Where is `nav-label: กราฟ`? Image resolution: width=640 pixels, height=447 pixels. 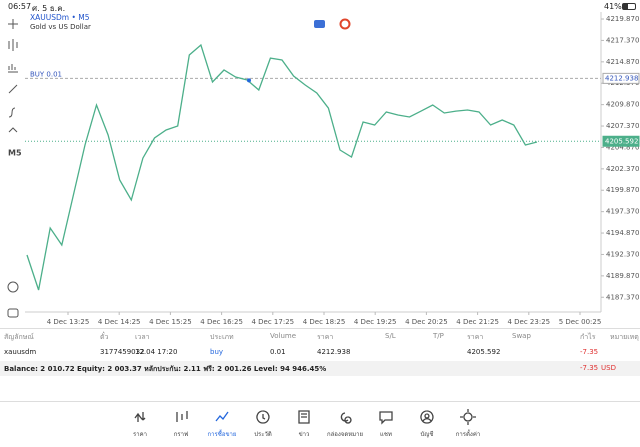
nav-label: กราฟ is located at coordinates (181, 434).